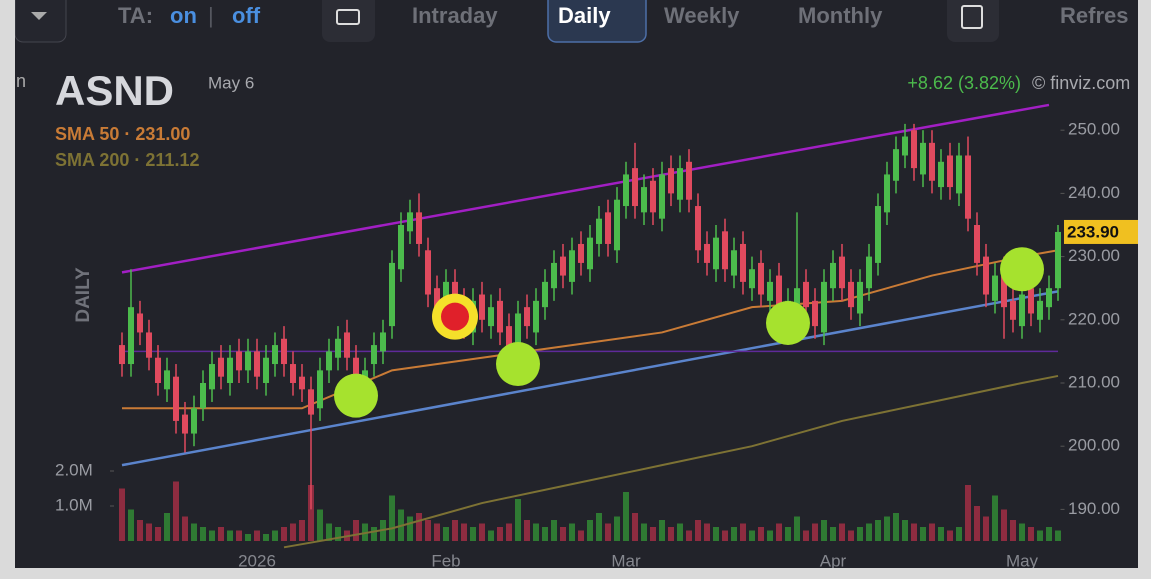 The height and width of the screenshot is (579, 1151). What do you see at coordinates (833, 560) in the screenshot?
I see `x-tick-label: Apr` at bounding box center [833, 560].